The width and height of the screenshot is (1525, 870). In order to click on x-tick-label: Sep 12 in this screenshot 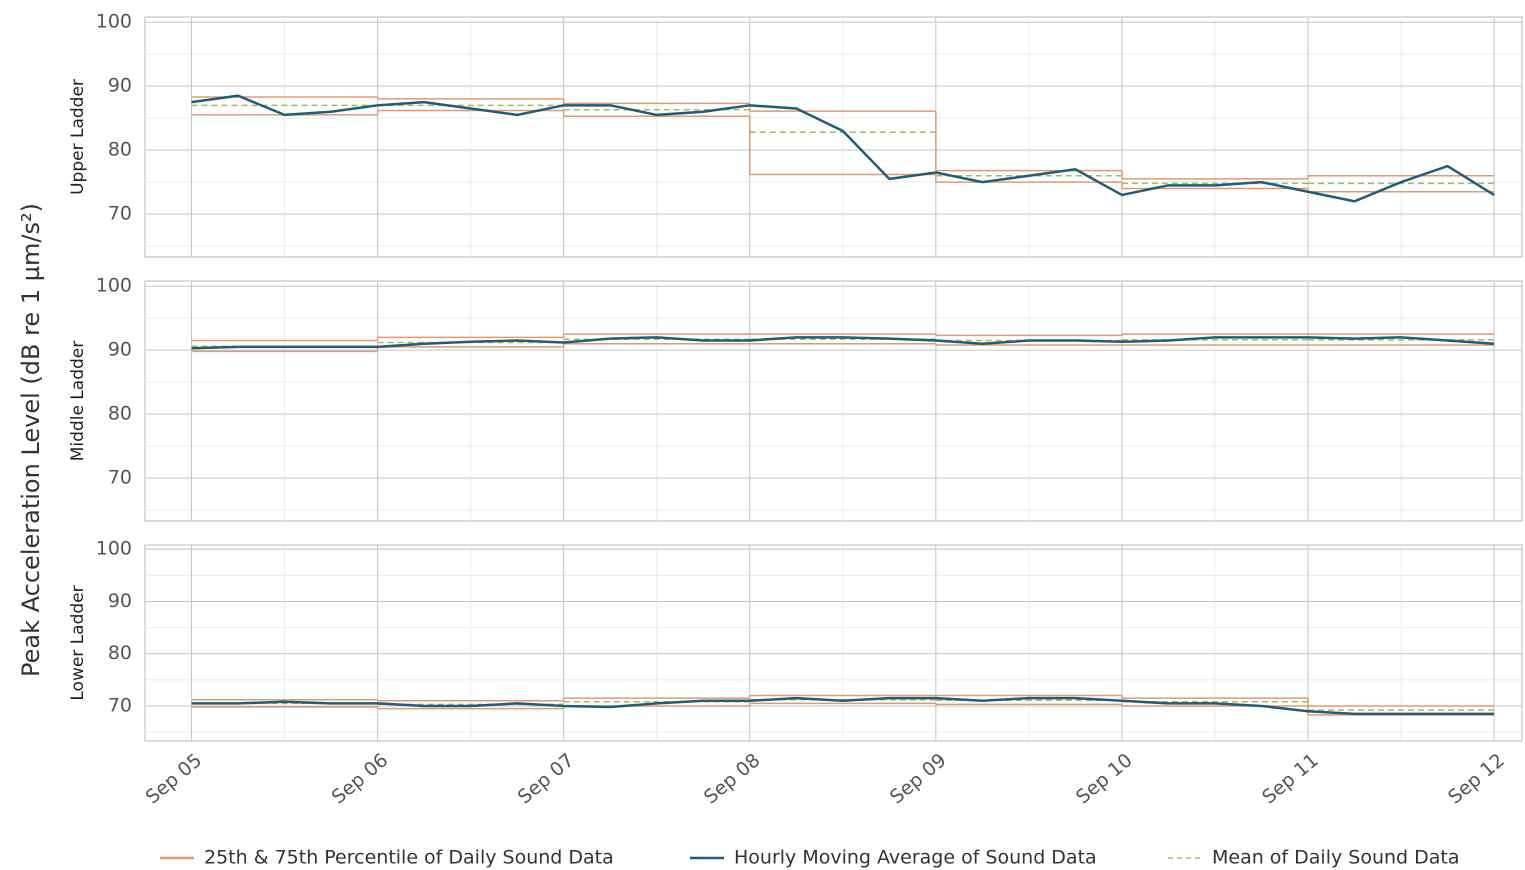, I will do `click(1476, 778)`.